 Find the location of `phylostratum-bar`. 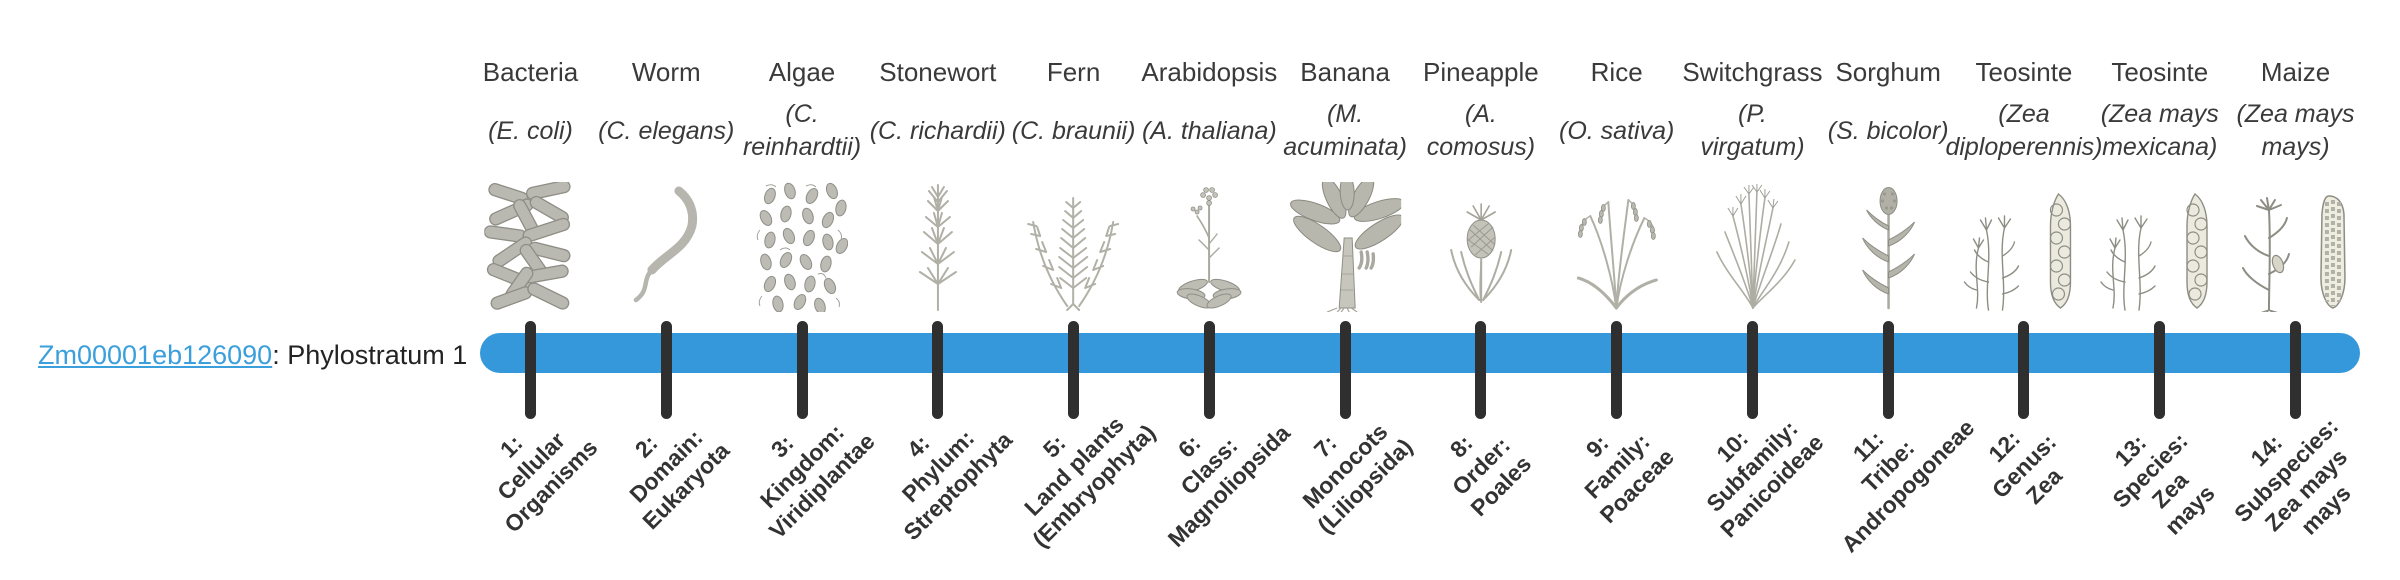

phylostratum-bar is located at coordinates (1420, 353).